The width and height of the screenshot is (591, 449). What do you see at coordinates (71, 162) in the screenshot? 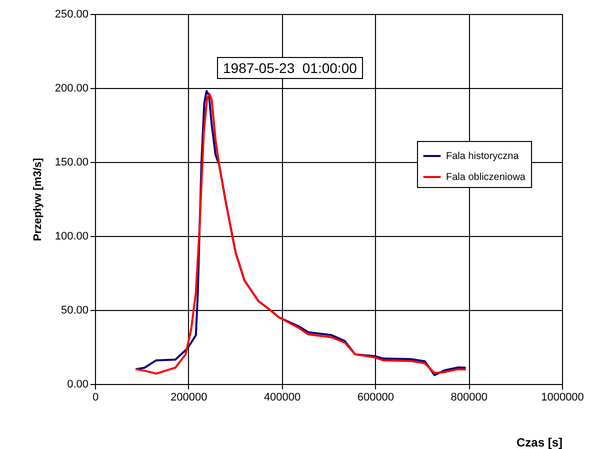
I see `y-tick-label: 150.00` at bounding box center [71, 162].